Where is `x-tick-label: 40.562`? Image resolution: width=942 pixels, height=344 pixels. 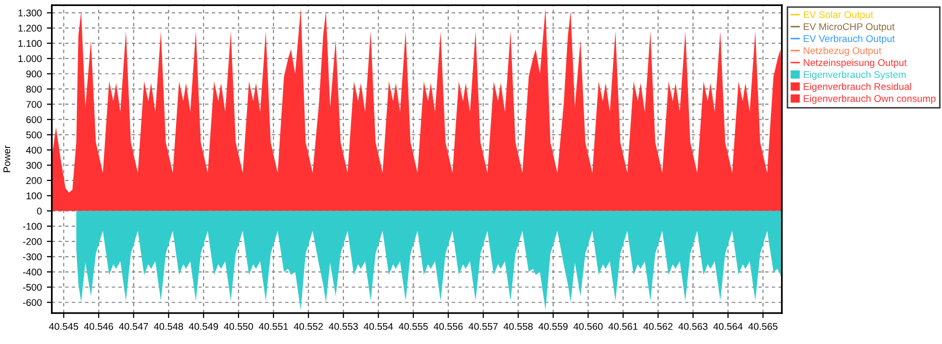 x-tick-label: 40.562 is located at coordinates (657, 326).